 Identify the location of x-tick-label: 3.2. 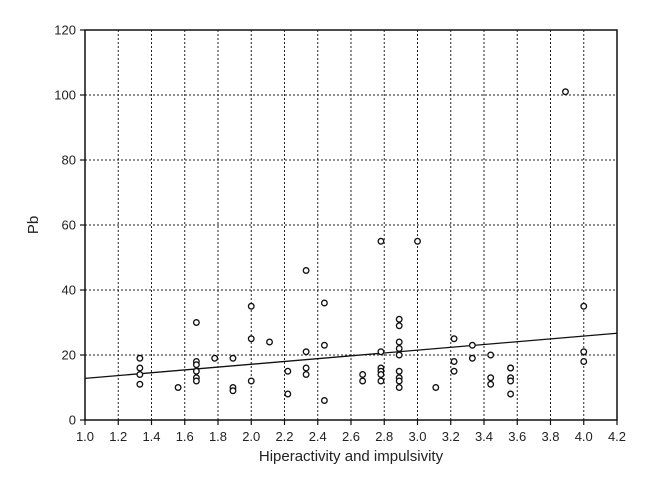
(451, 436).